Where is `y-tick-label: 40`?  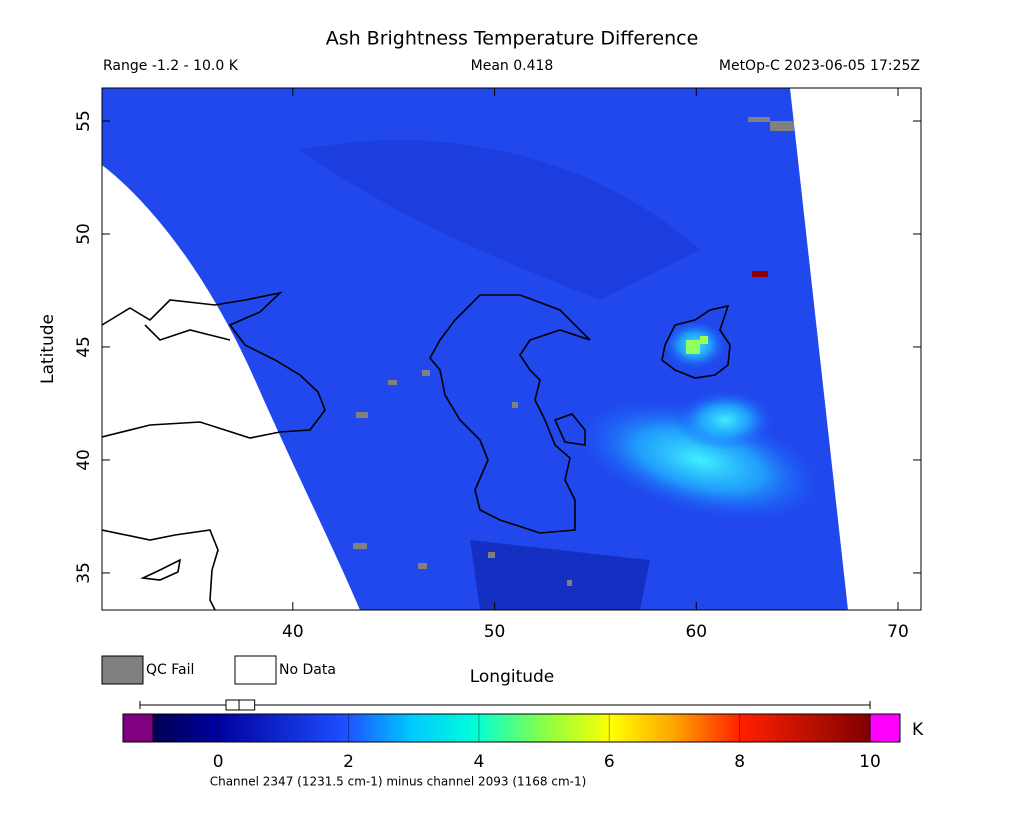
y-tick-label: 40 is located at coordinates (84, 460).